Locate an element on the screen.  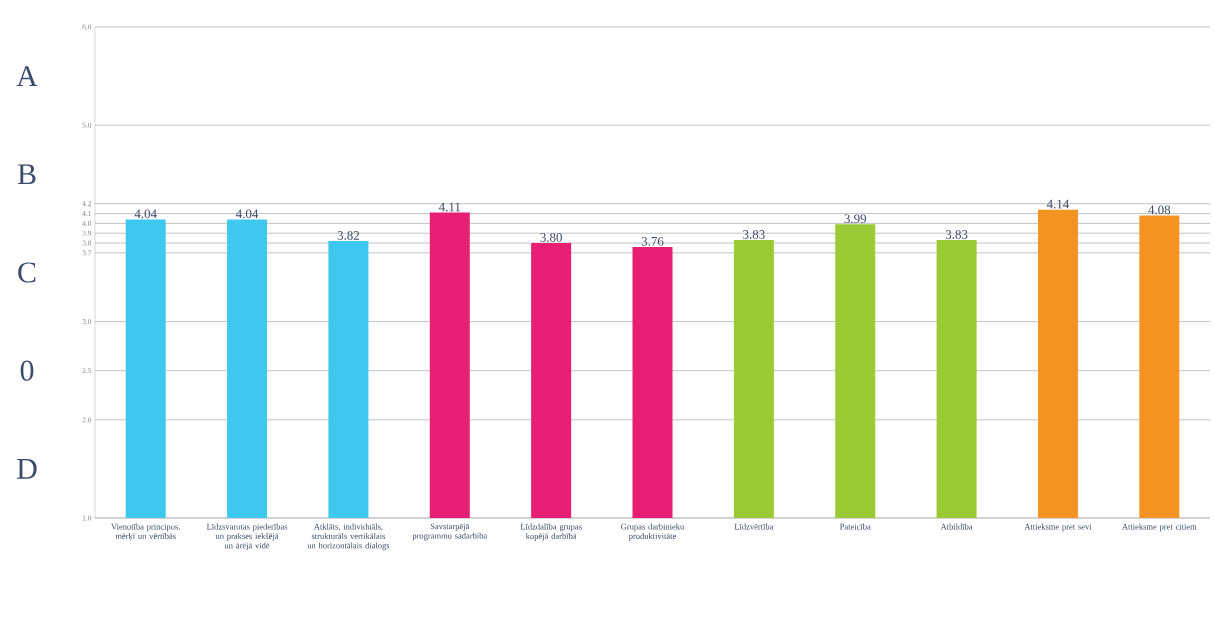
x-tick-label: Savstarpējā programmu sadarbība is located at coordinates (450, 532).